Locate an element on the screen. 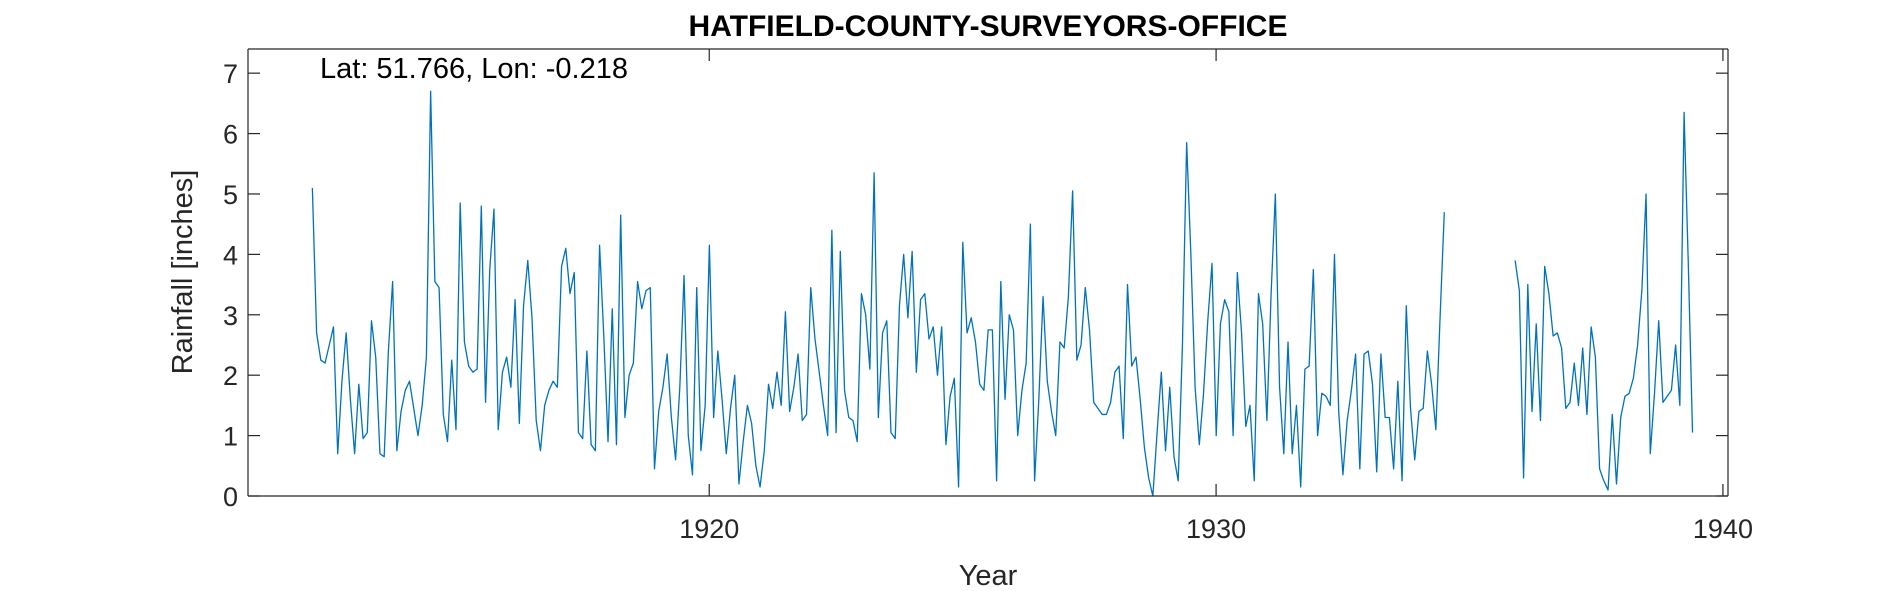 Image resolution: width=1890 pixels, height=591 pixels. x-tick-label: 1940 is located at coordinates (1723, 529).